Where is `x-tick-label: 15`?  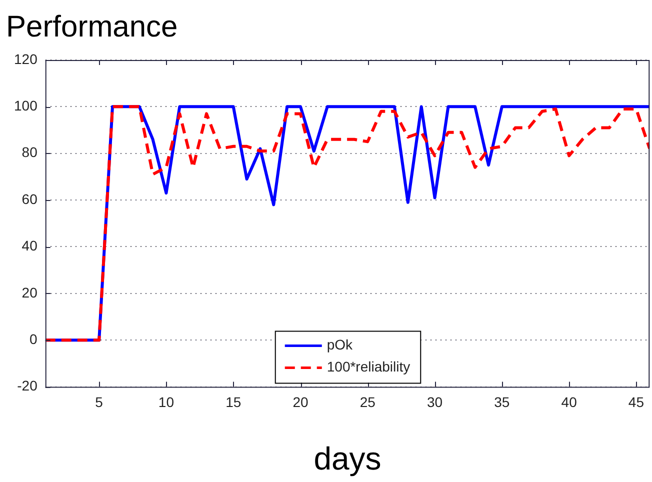
x-tick-label: 15 is located at coordinates (234, 402).